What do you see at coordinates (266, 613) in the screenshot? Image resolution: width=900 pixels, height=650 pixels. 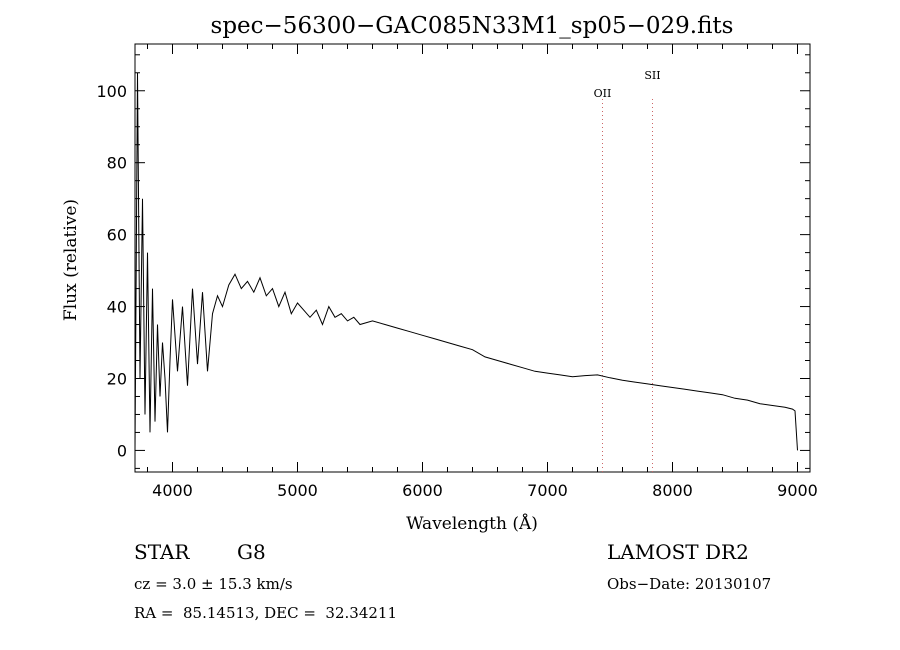 I see `sky-coordinates: RA = 85.14513, DEC = 32.34211` at bounding box center [266, 613].